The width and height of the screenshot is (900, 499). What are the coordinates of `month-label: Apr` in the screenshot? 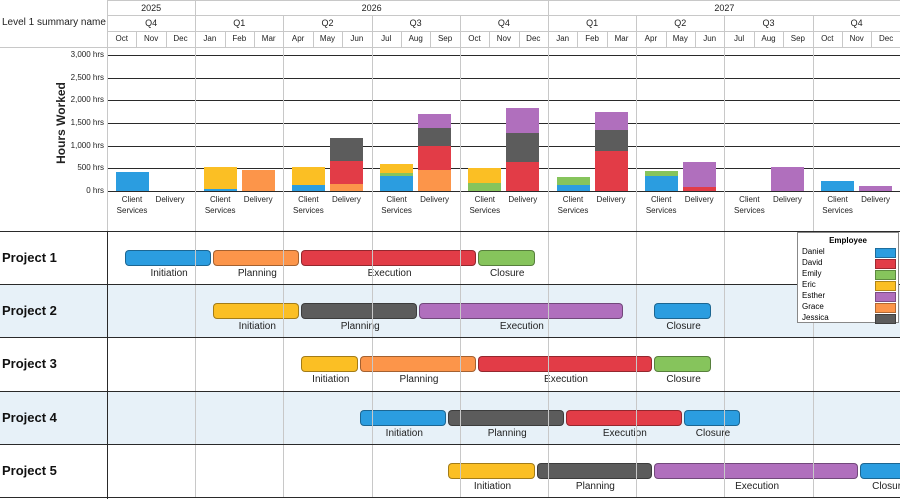 It's located at (651, 38).